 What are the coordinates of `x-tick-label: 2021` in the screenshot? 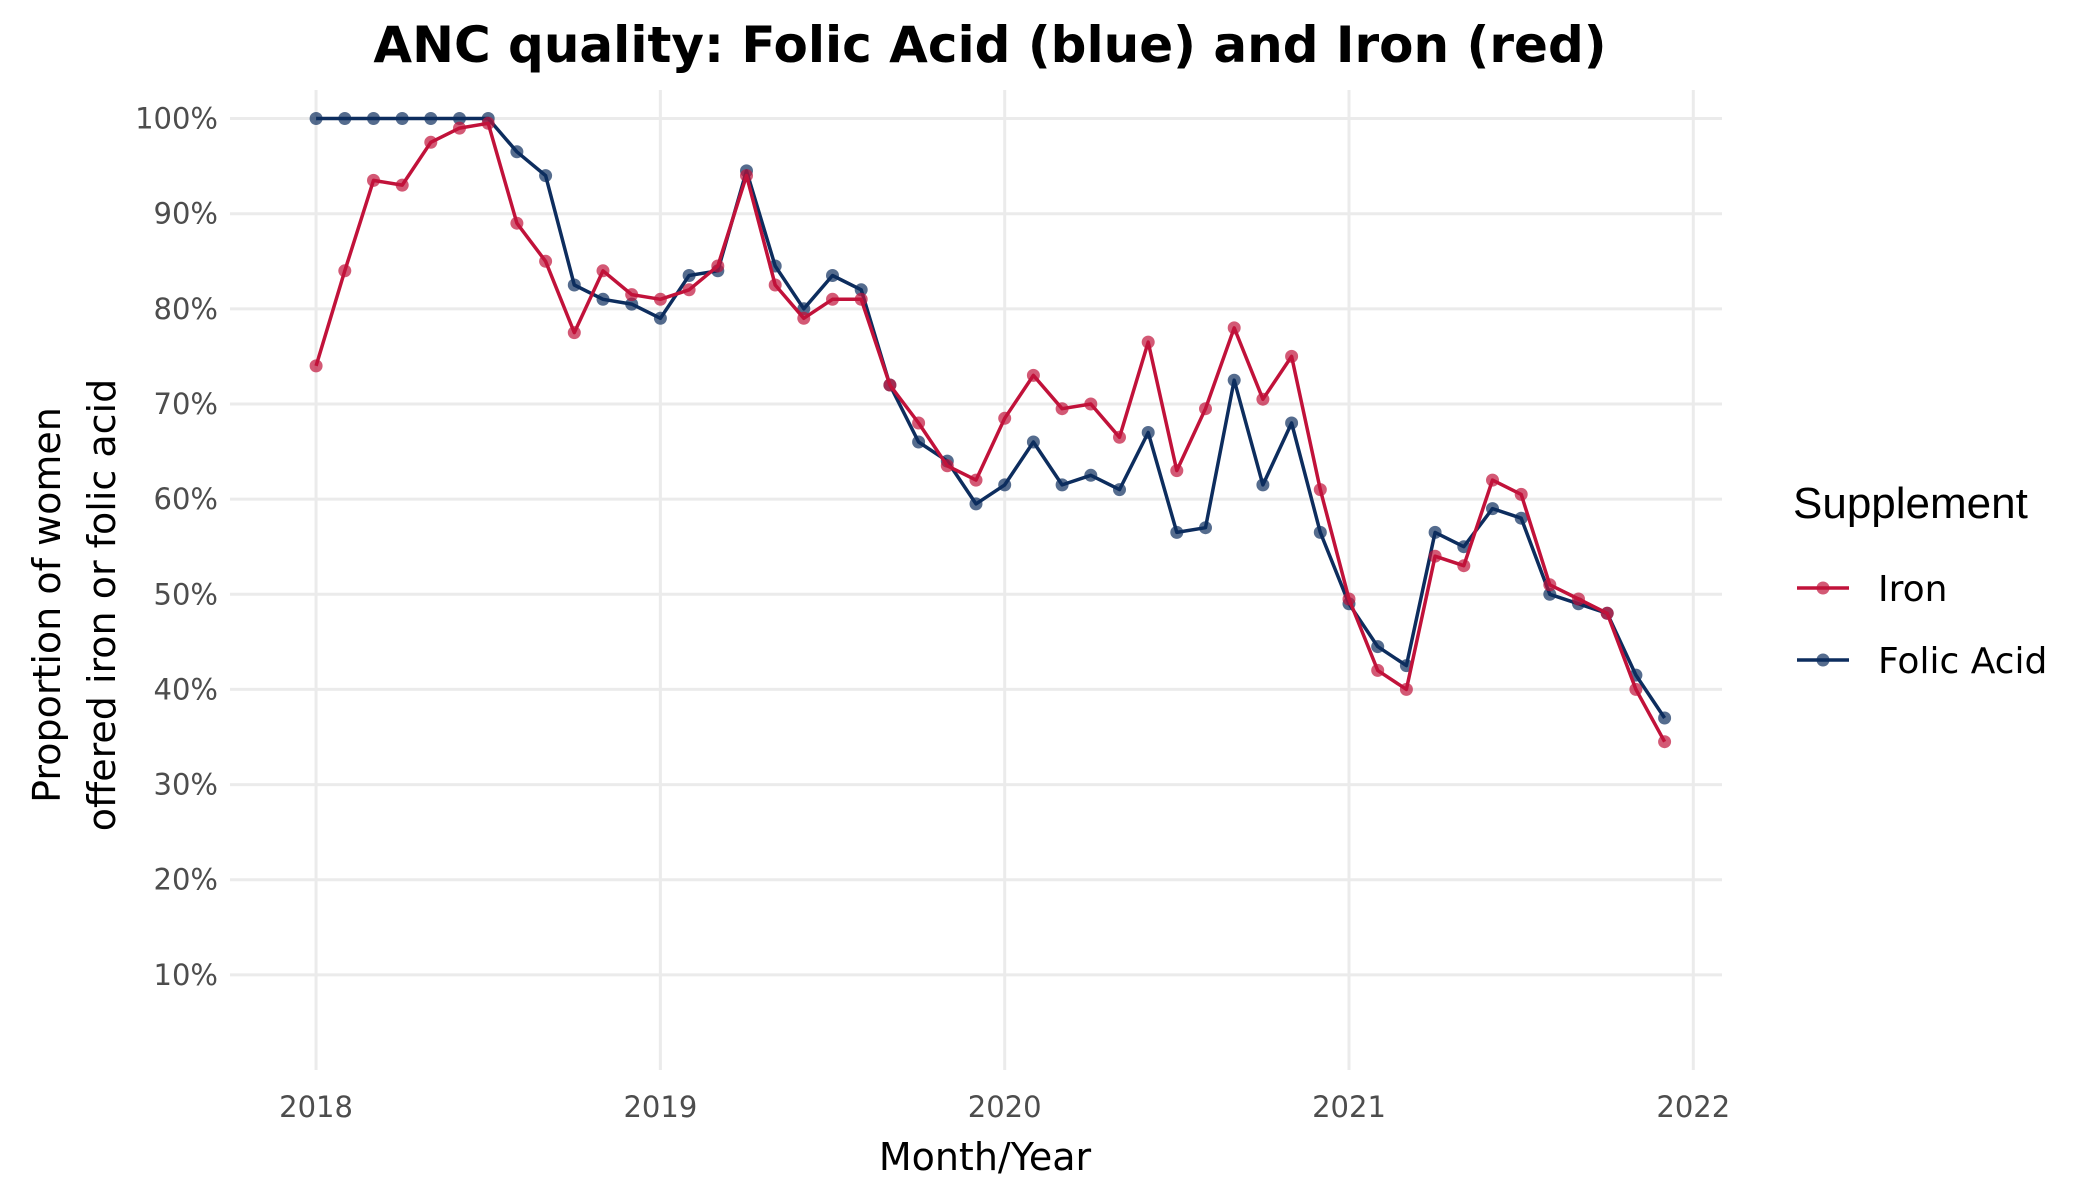 It's located at (1349, 1107).